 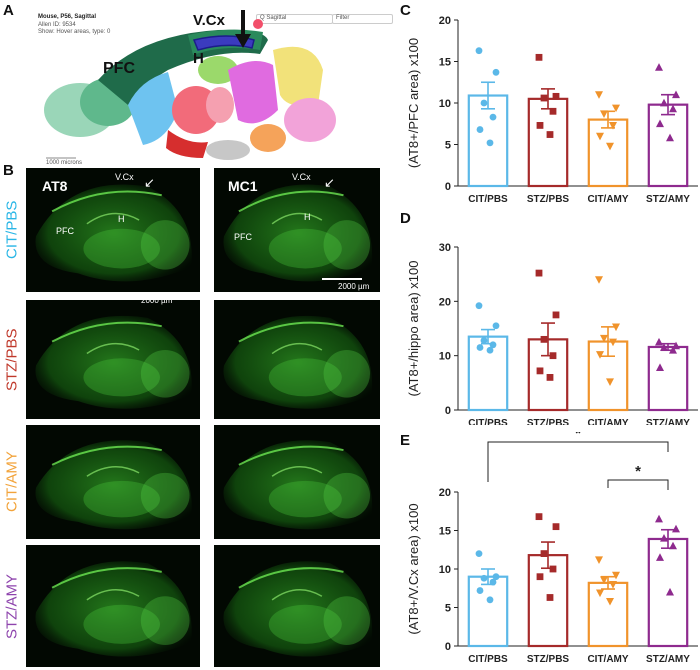 What do you see at coordinates (488, 421) in the screenshot?
I see `chart-d-xtick-label: CIT/PBS` at bounding box center [488, 421].